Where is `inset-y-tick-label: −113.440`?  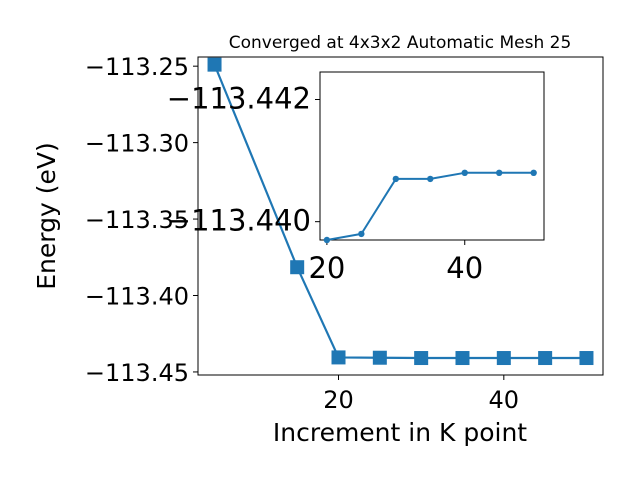
inset-y-tick-label: −113.440 is located at coordinates (239, 221).